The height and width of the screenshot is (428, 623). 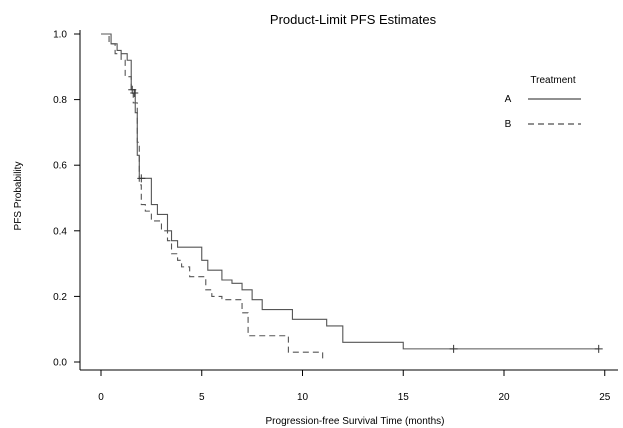 I want to click on legend-label-b: B, so click(x=508, y=124).